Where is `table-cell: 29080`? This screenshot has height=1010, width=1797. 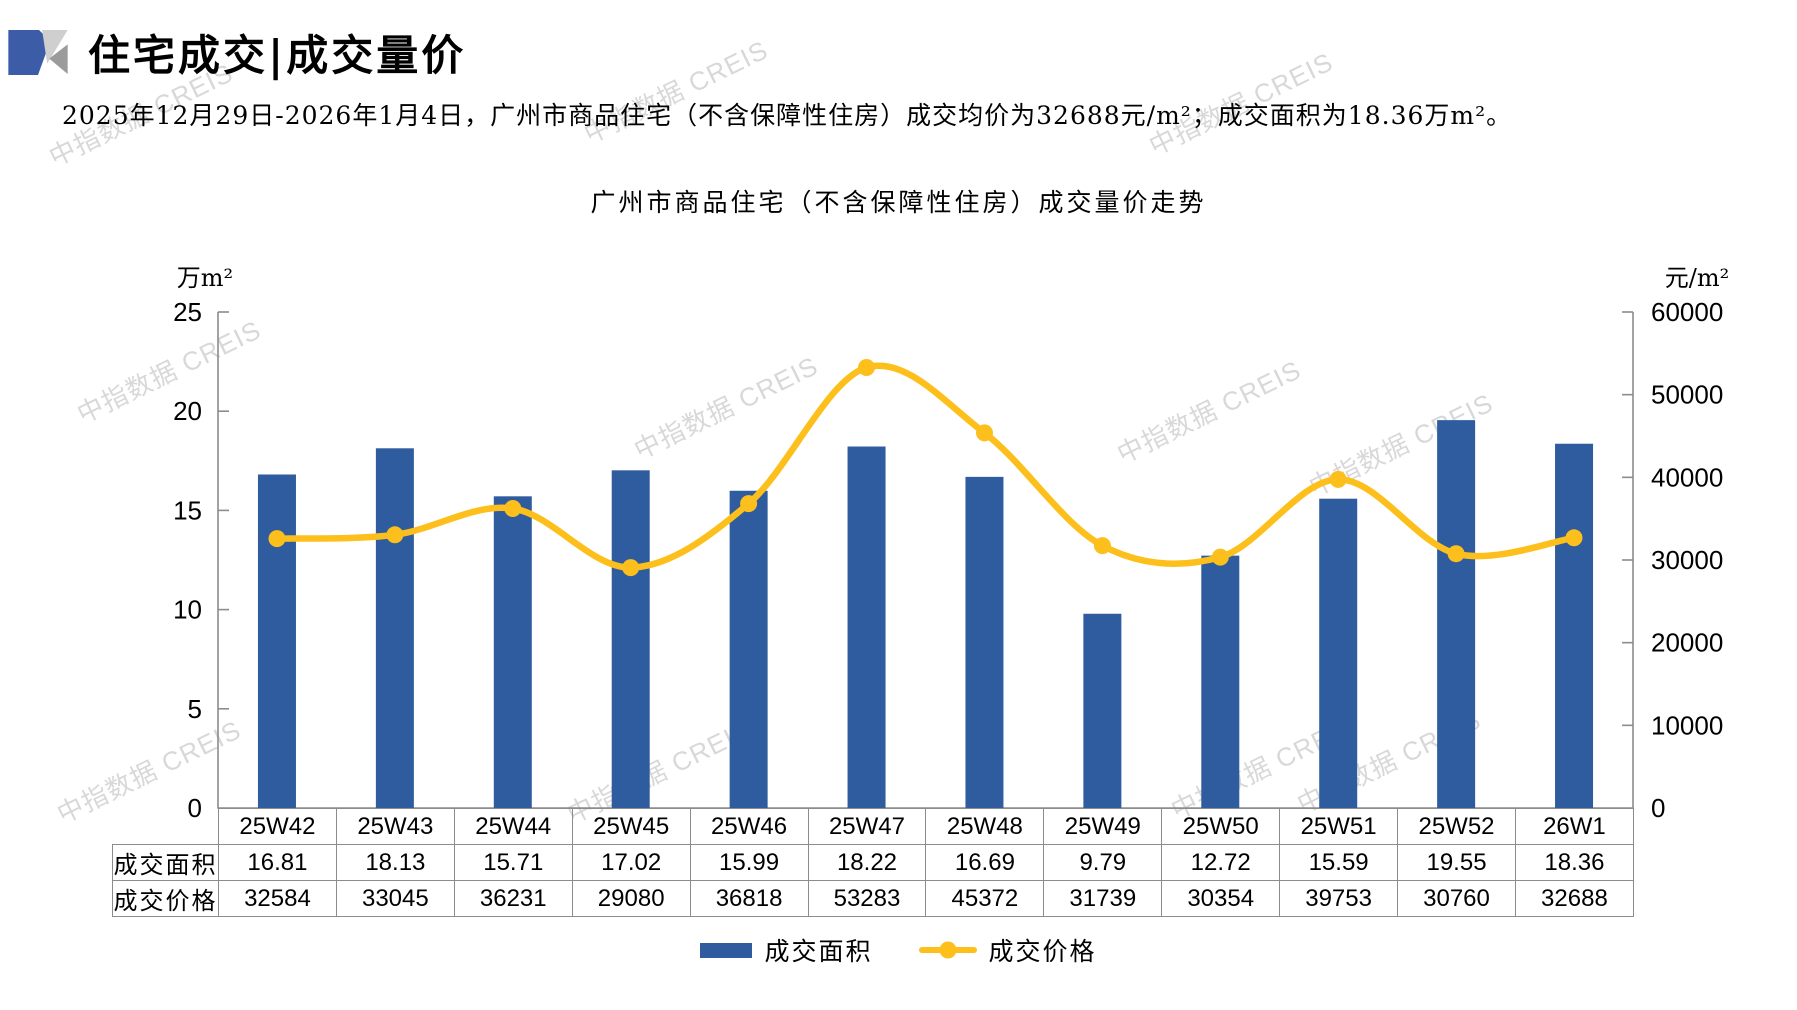
table-cell: 29080 is located at coordinates (631, 898).